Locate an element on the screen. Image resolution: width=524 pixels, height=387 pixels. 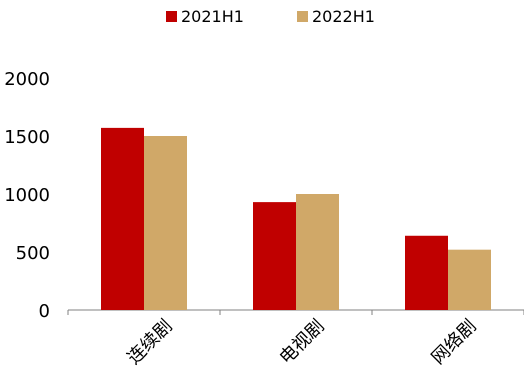
y-tick-label: 1500 is located at coordinates (27, 137).